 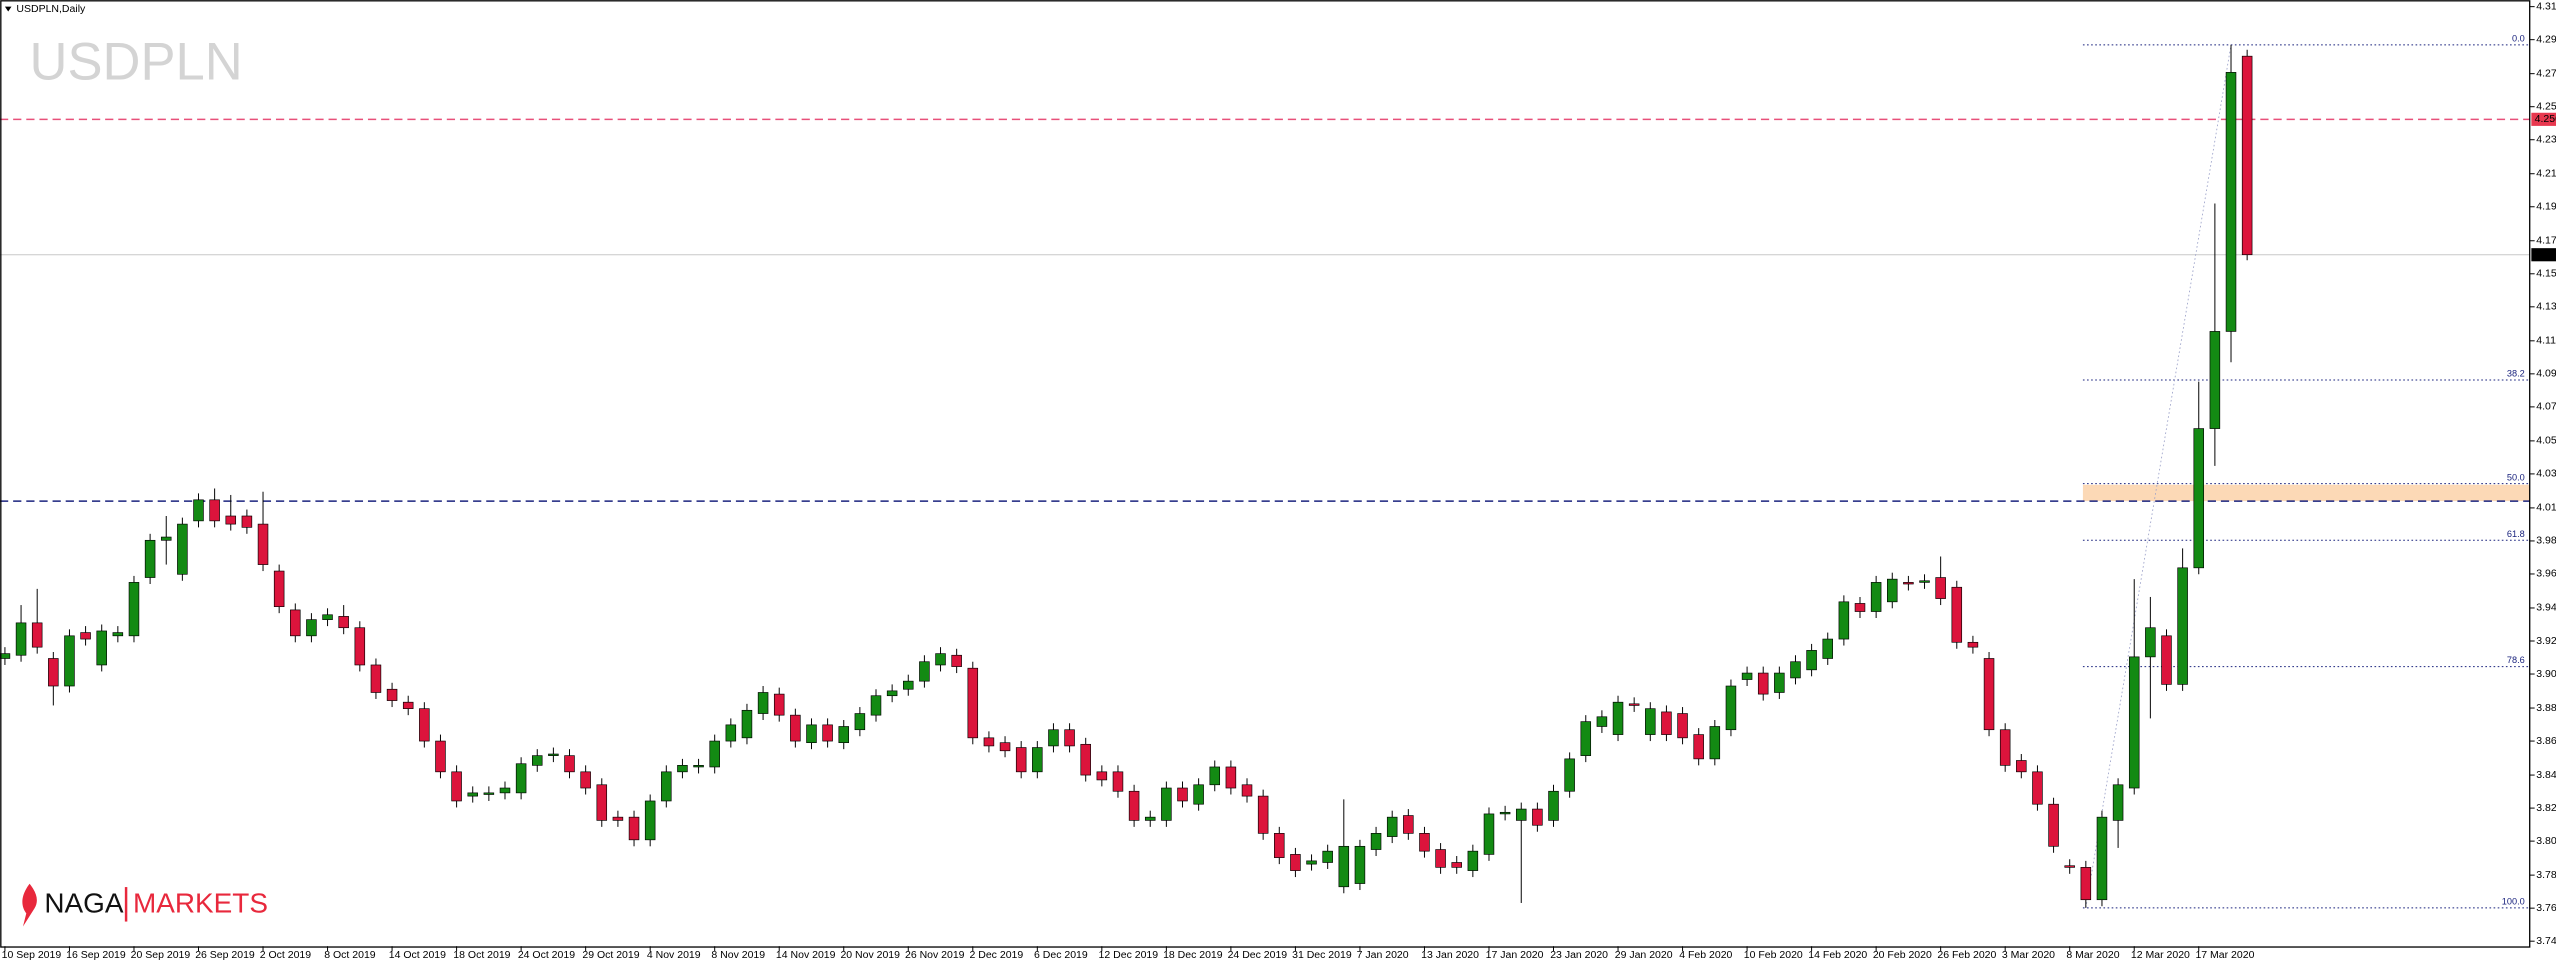 I want to click on x-tick-label: 29 Oct 2019, so click(x=610, y=954).